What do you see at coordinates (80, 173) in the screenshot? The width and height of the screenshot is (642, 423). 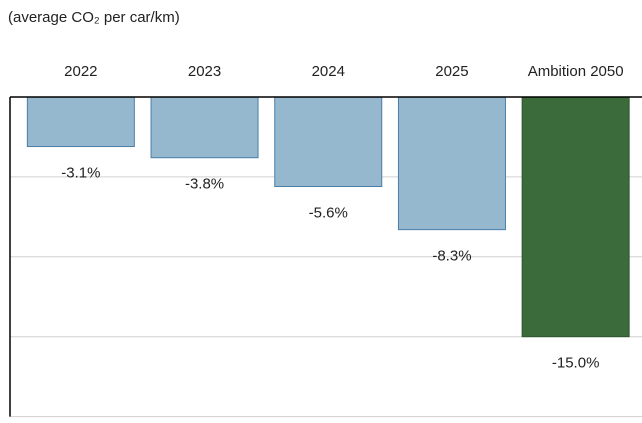 I see `data-label: -3.1%` at bounding box center [80, 173].